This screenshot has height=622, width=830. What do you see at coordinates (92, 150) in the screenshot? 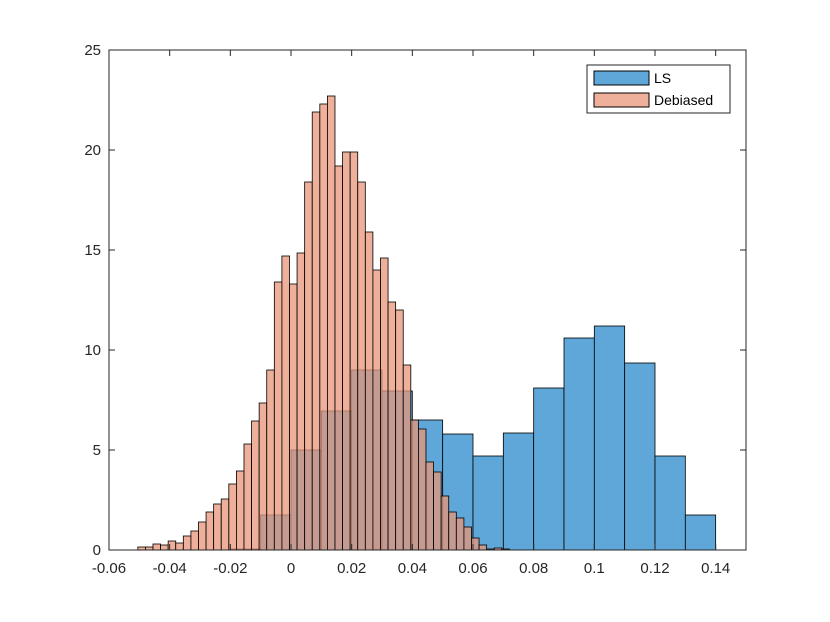
I see `y-tick-label: 20` at bounding box center [92, 150].